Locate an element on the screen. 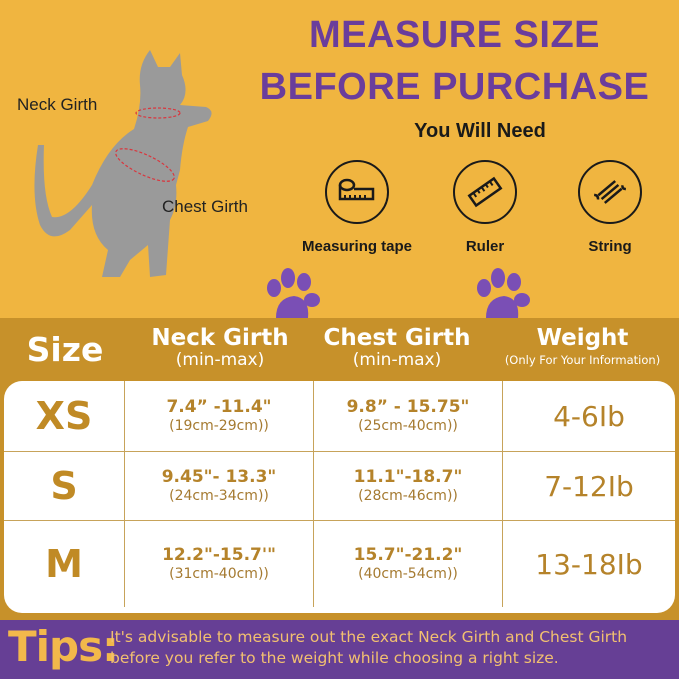  tool-string: String is located at coordinates (610, 207).